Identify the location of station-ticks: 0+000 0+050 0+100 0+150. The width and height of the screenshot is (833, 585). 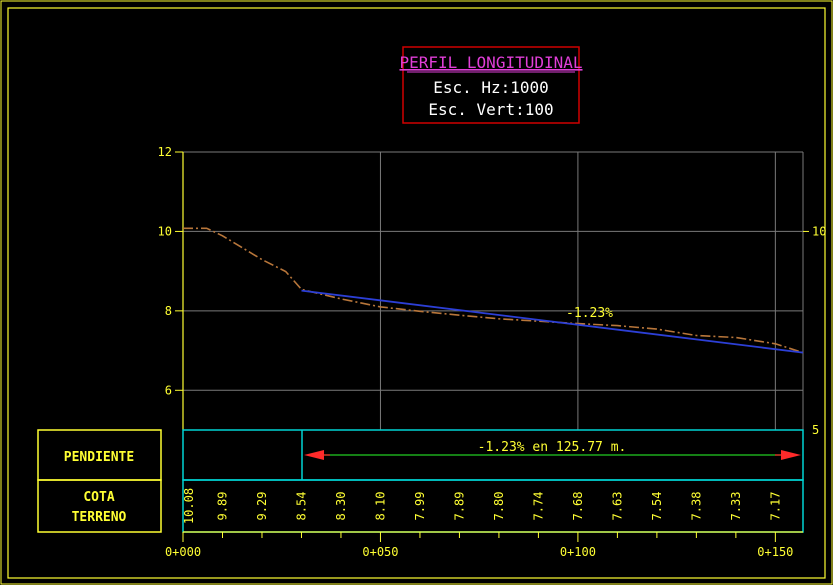
(479, 545).